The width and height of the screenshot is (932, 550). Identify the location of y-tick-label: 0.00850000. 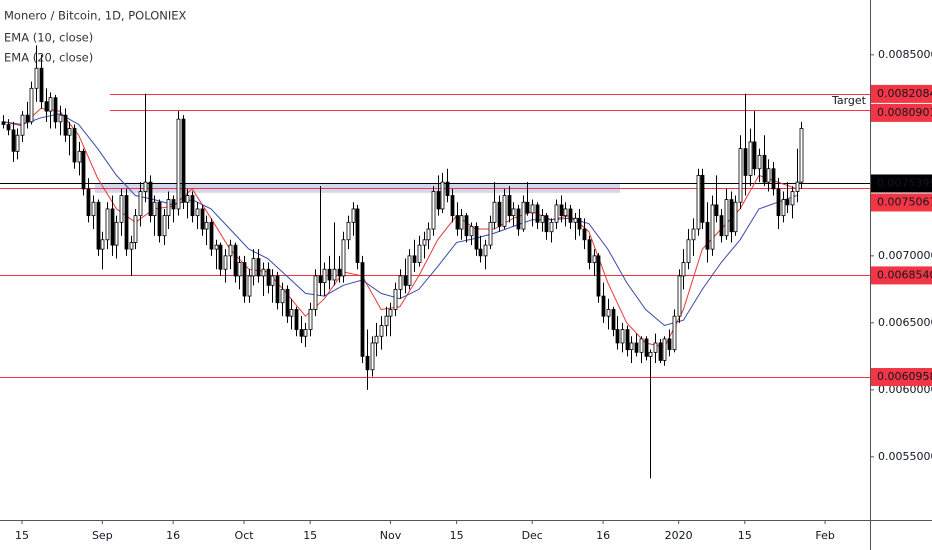
(905, 54).